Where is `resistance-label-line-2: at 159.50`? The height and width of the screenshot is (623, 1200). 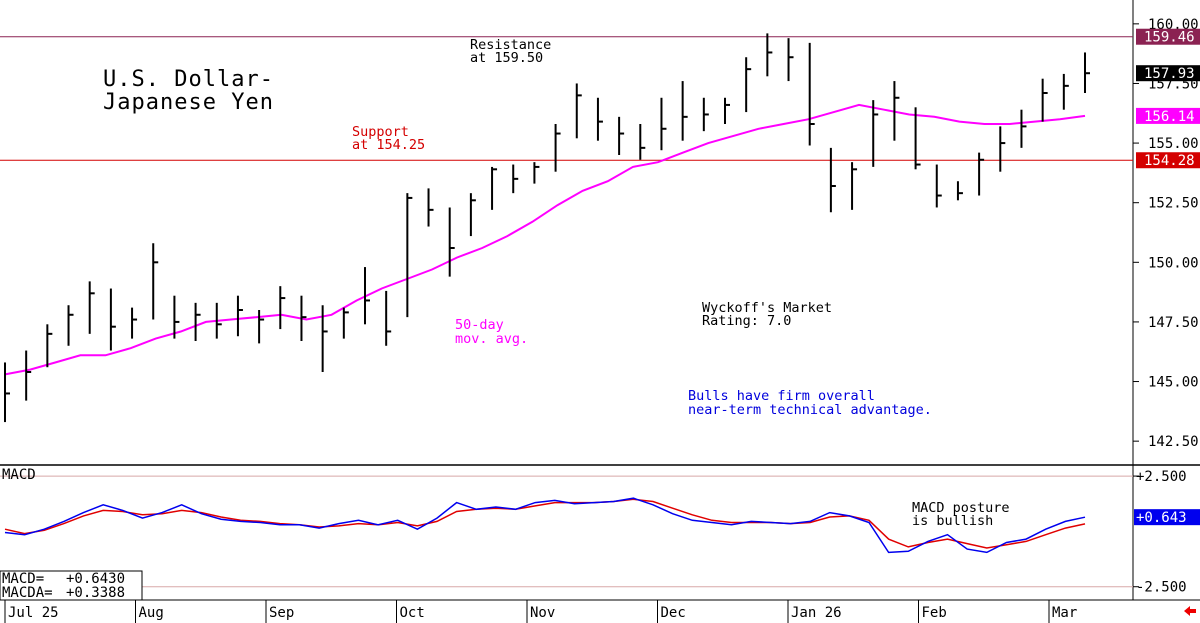
resistance-label-line-2: at 159.50 is located at coordinates (506, 58).